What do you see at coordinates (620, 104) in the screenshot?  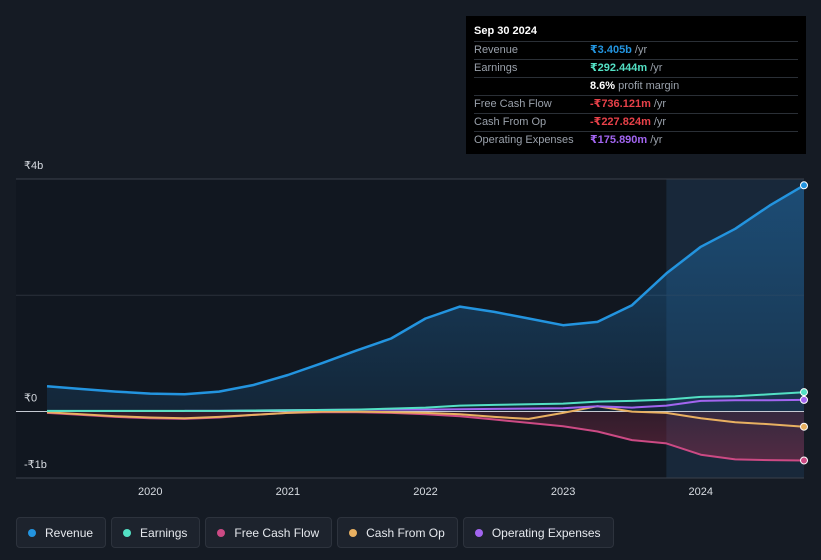 I see `tooltip-value: -₹736.121m` at bounding box center [620, 104].